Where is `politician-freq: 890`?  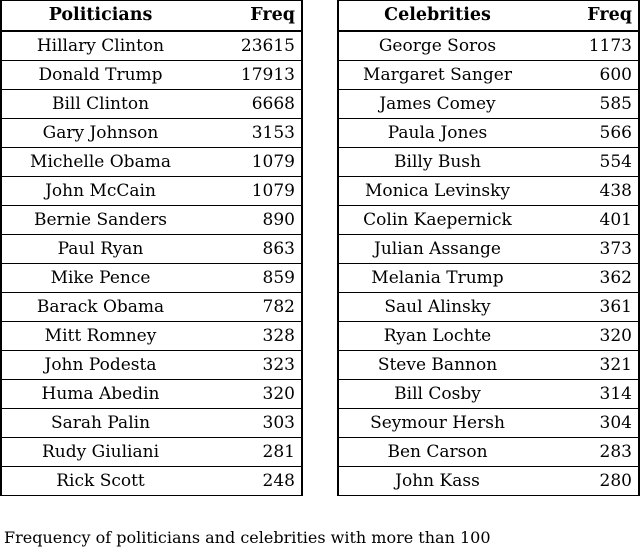
politician-freq: 890 is located at coordinates (251, 220).